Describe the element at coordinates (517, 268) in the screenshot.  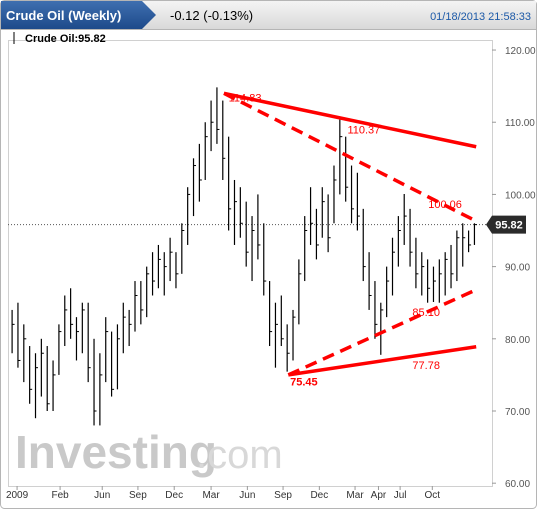
I see `y-tick-label: 90.00` at that location.